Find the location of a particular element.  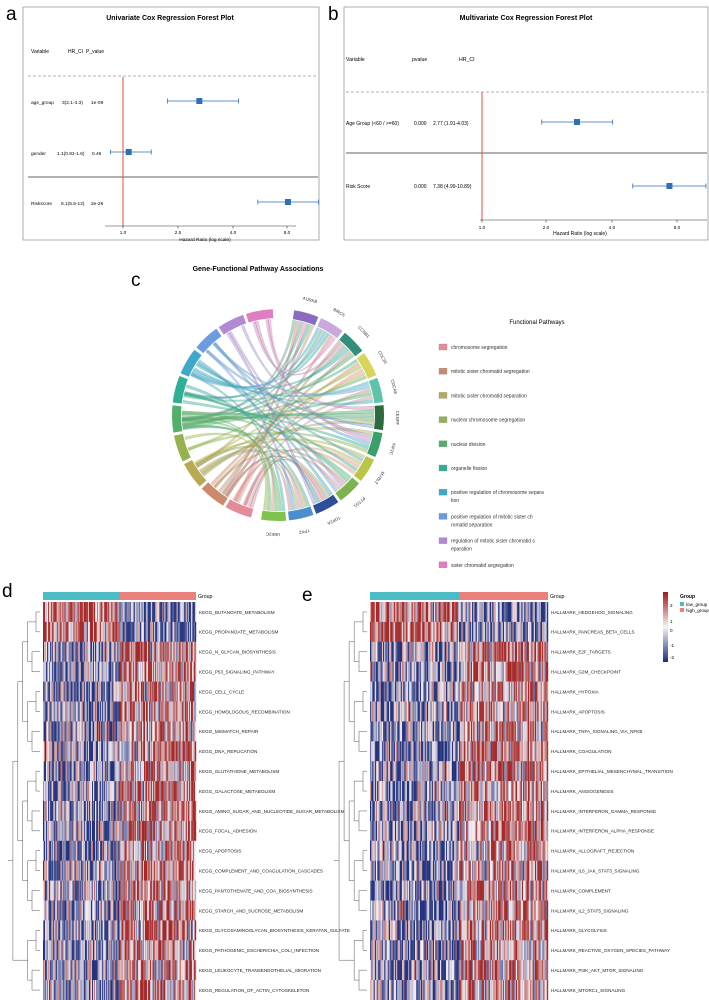

chord-gene-label: CDC20 is located at coordinates (382, 357).